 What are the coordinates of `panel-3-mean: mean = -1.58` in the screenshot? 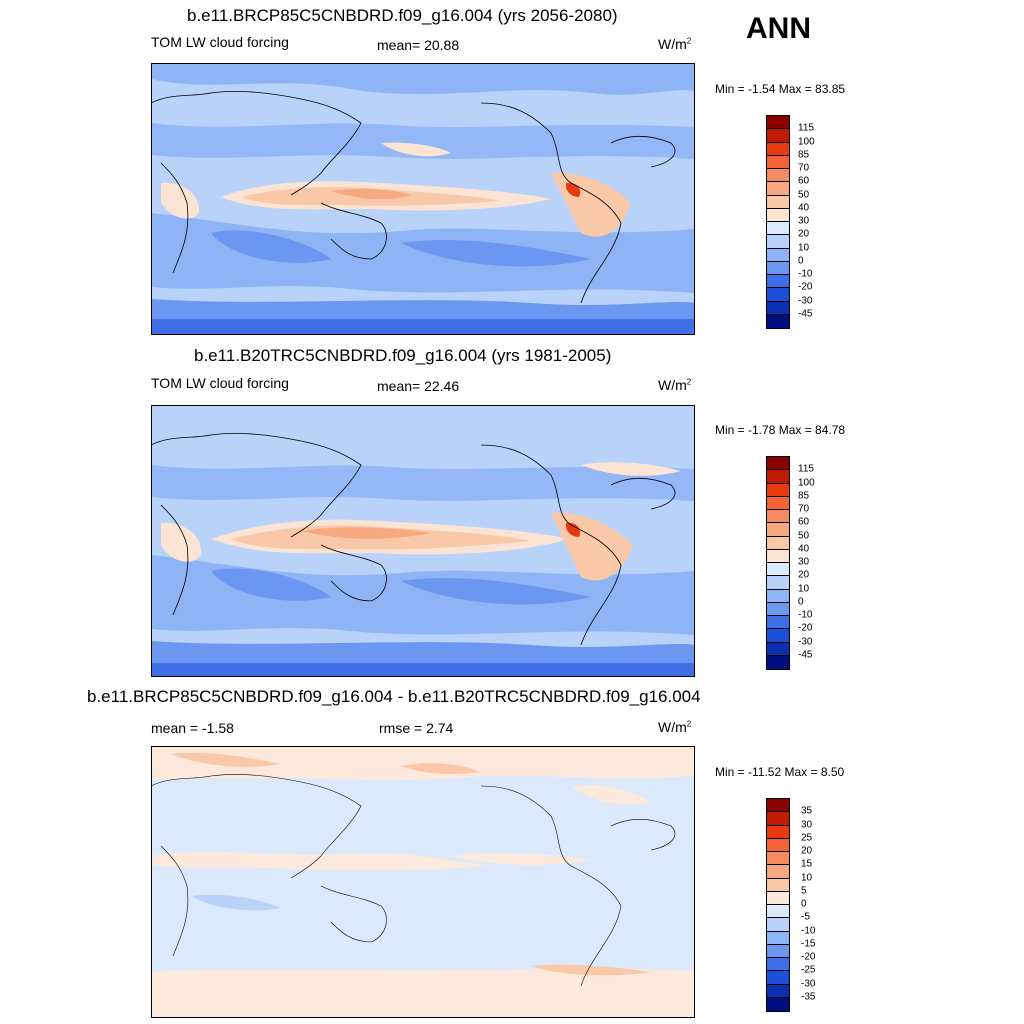 It's located at (192, 728).